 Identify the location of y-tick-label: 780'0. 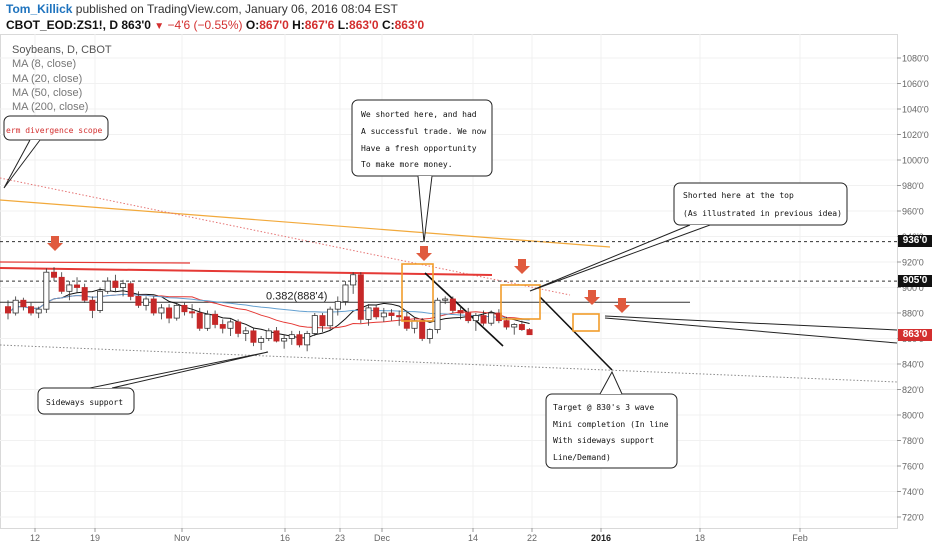
(913, 441).